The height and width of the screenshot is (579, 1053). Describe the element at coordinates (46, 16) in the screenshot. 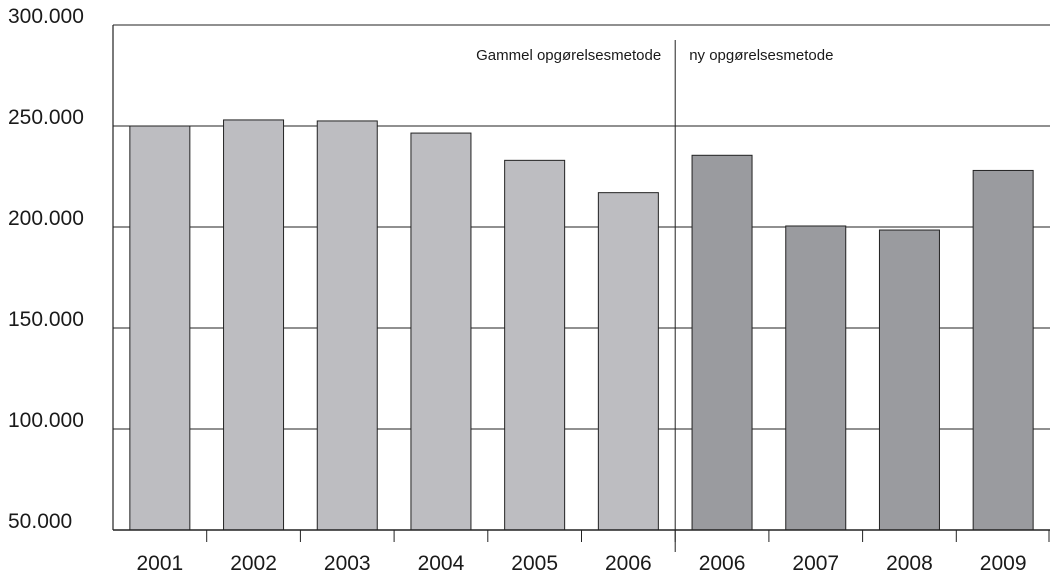

I see `y-tick-label: 300.000` at that location.